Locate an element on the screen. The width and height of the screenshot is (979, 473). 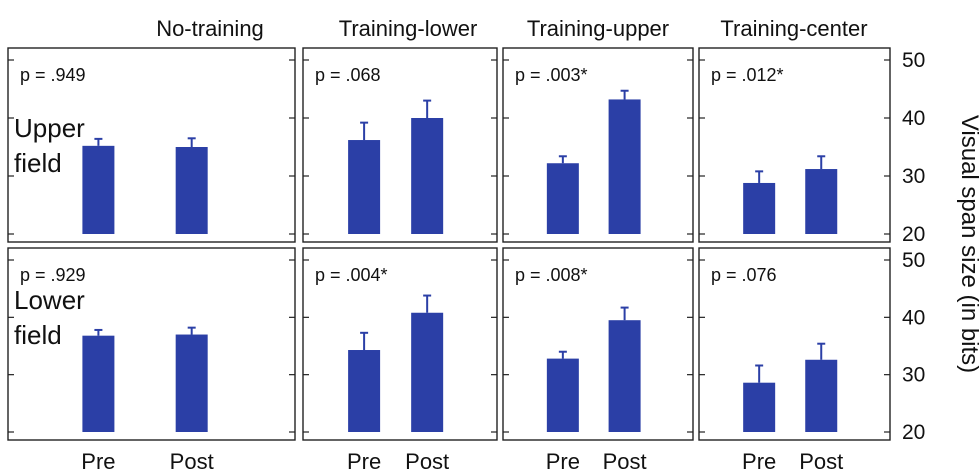
row-label: Upper field is located at coordinates (49, 145).